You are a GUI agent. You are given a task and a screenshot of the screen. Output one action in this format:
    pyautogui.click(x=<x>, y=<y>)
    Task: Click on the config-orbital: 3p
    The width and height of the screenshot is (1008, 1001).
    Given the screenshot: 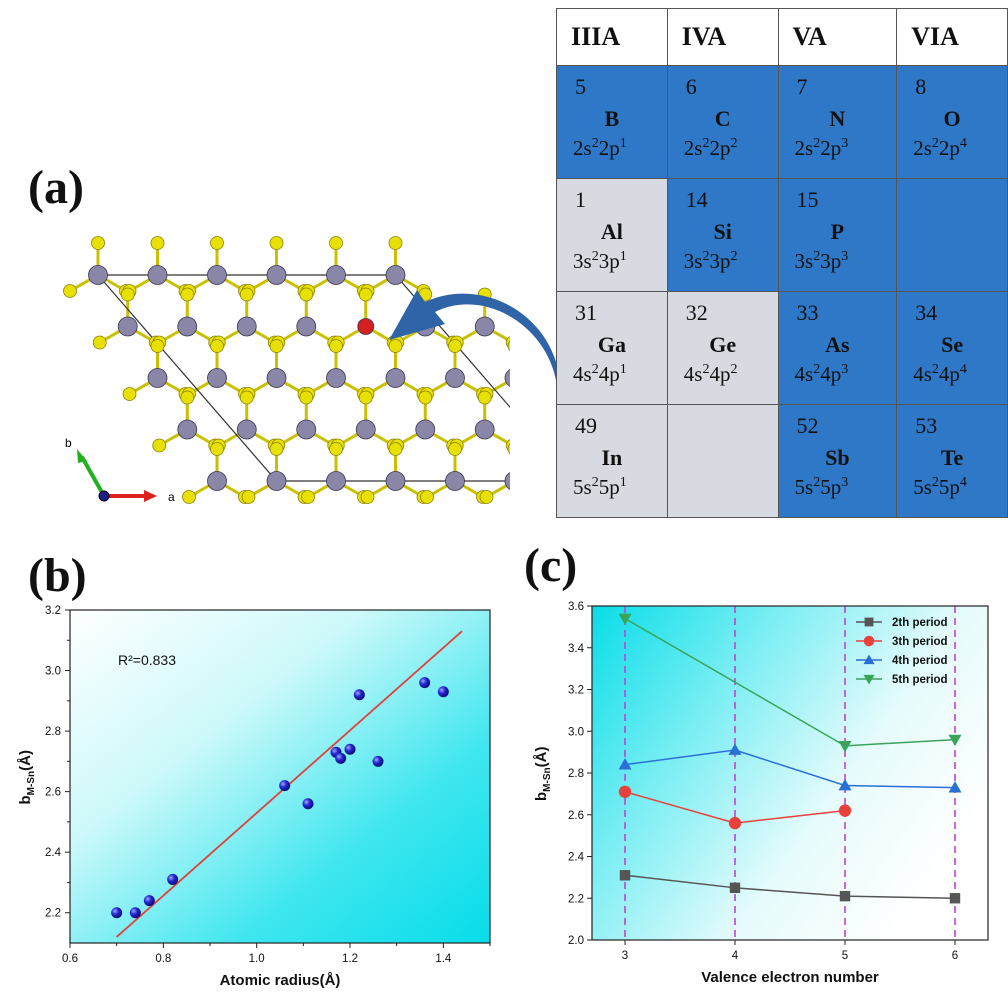 What is the action you would take?
    pyautogui.click(x=609, y=261)
    